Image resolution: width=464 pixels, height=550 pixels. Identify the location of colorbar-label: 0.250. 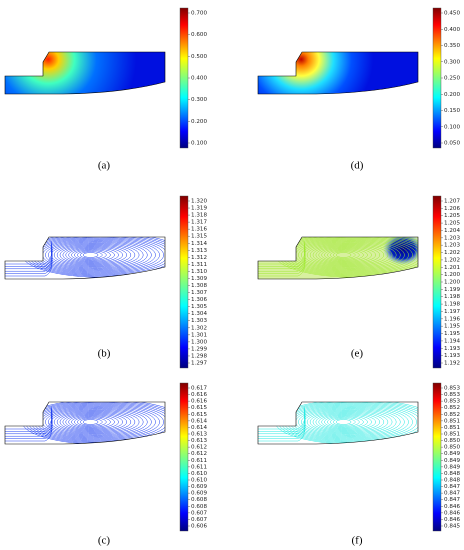
(452, 79).